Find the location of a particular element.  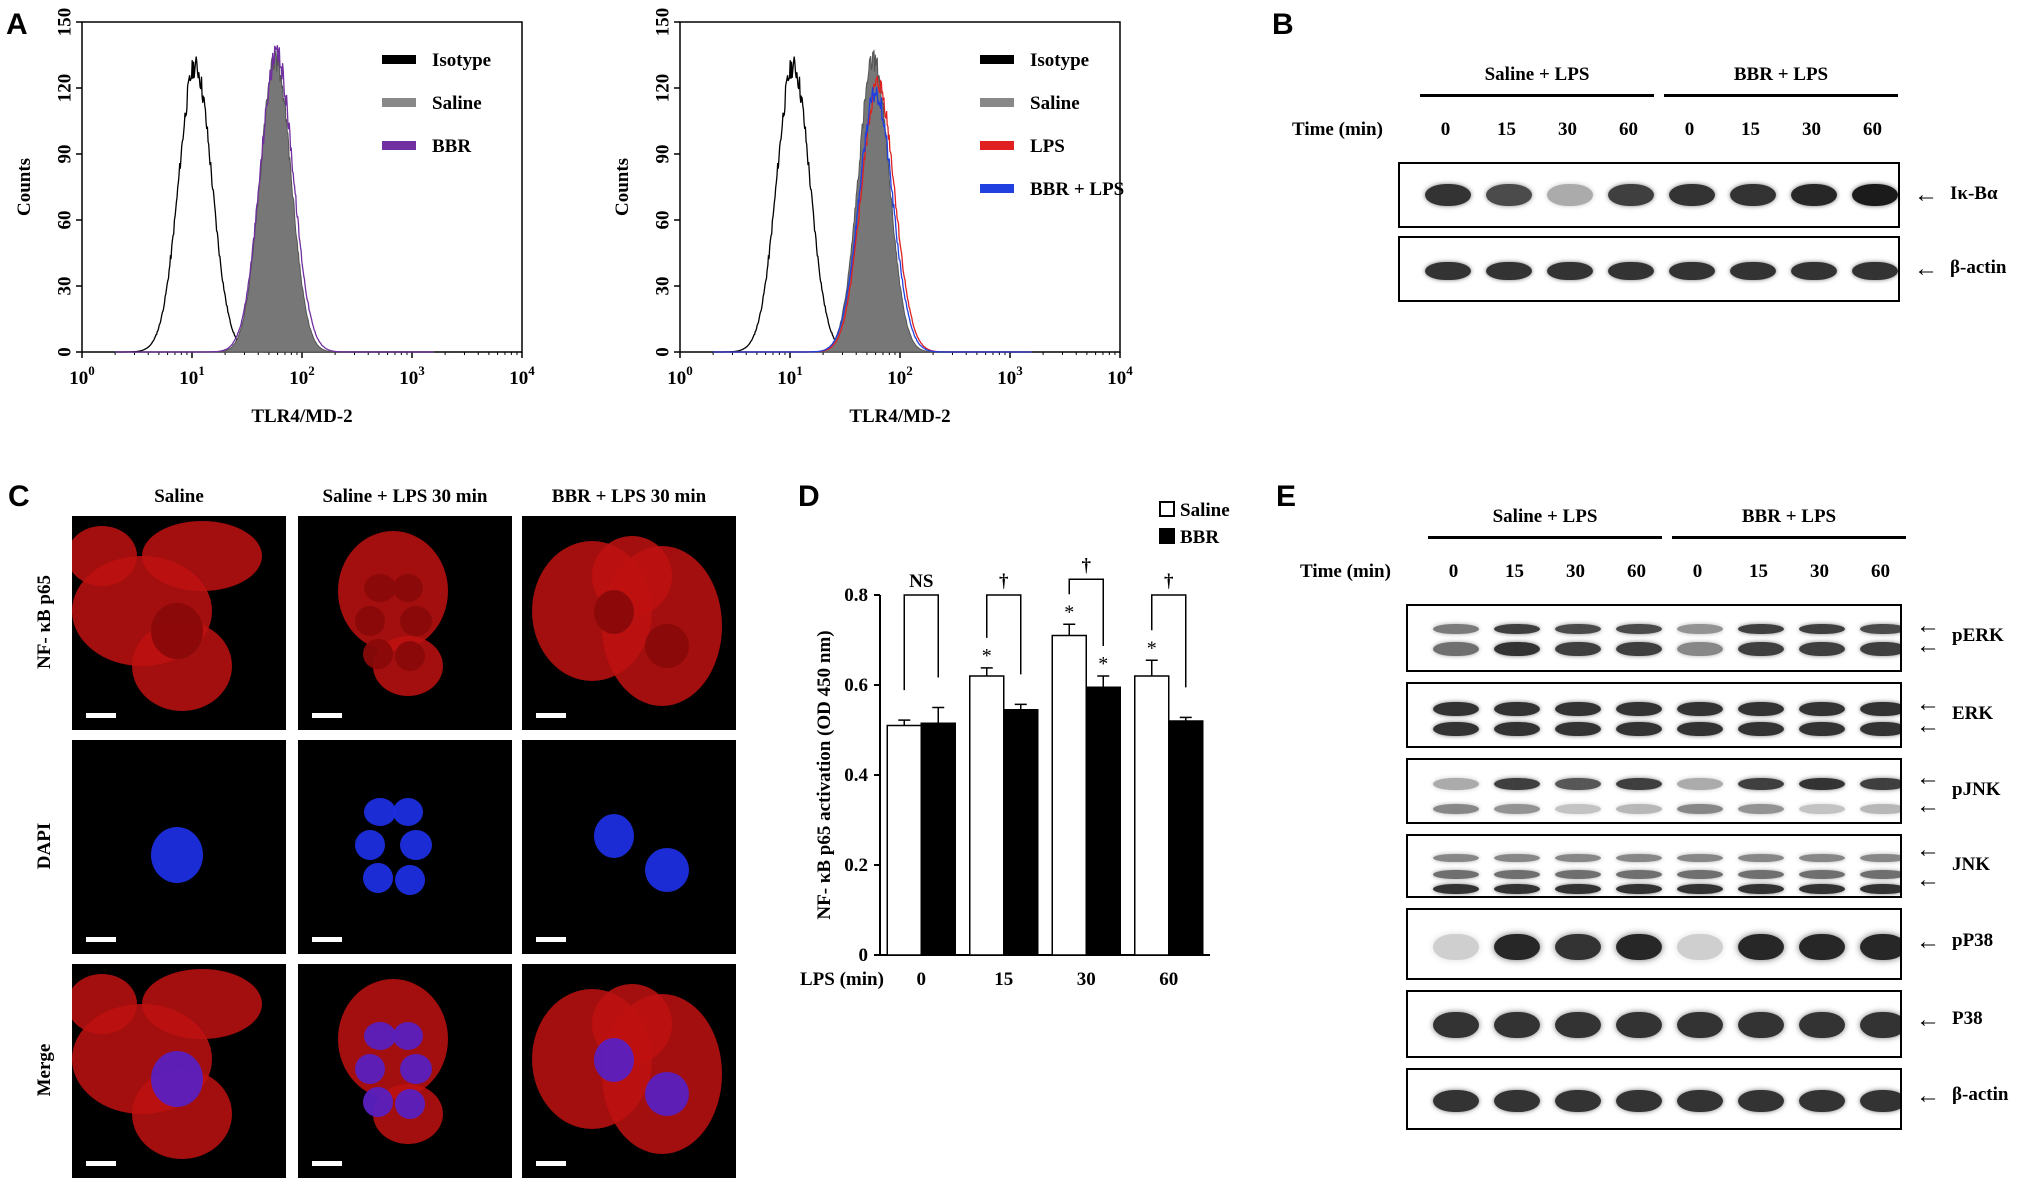

y-tick-label: 0 is located at coordinates (864, 955).